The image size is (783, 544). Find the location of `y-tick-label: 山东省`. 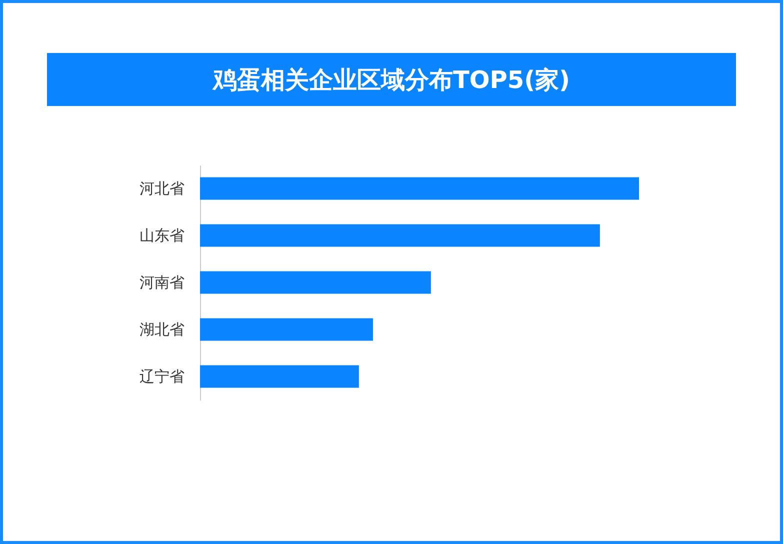

y-tick-label: 山东省 is located at coordinates (162, 235).